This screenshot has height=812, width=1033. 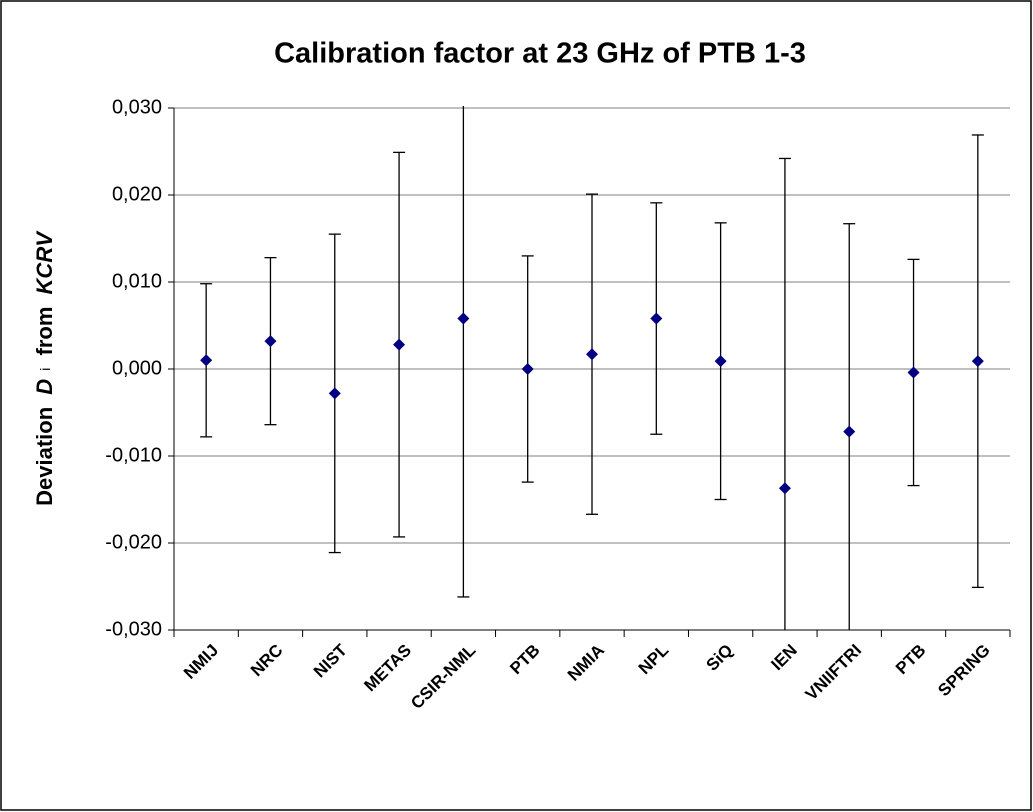 I want to click on y-tick-label: -0,010, so click(x=133, y=455).